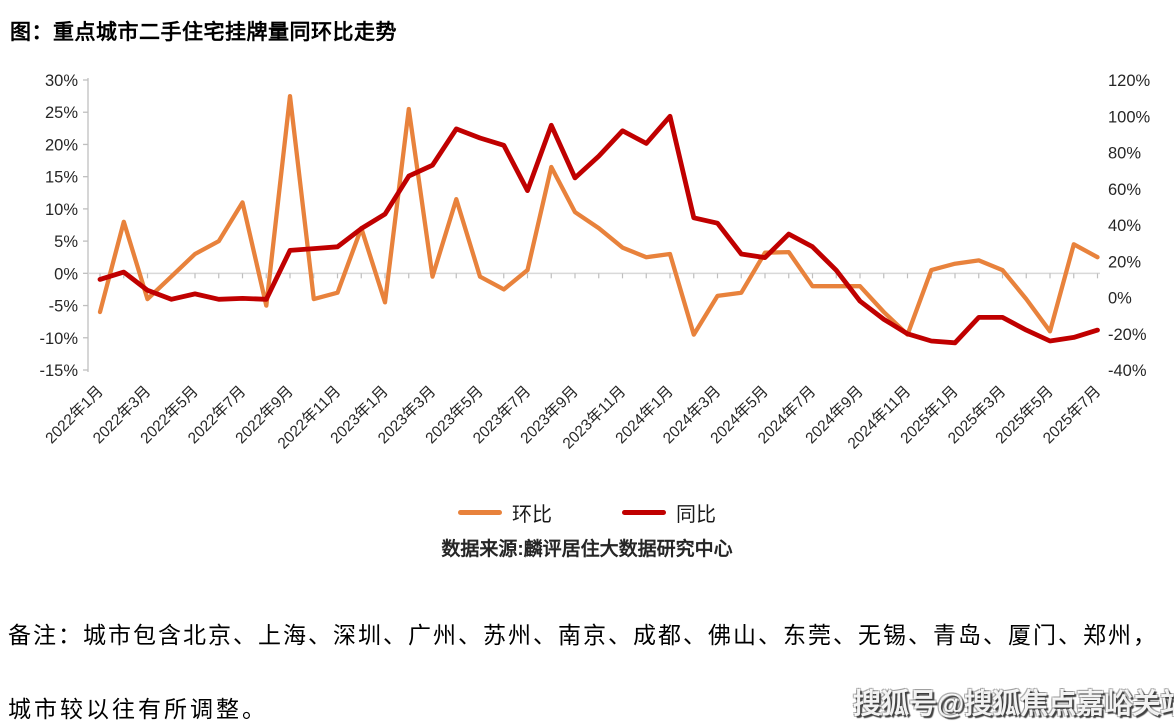  I want to click on svg-text: -40%, so click(1127, 371).